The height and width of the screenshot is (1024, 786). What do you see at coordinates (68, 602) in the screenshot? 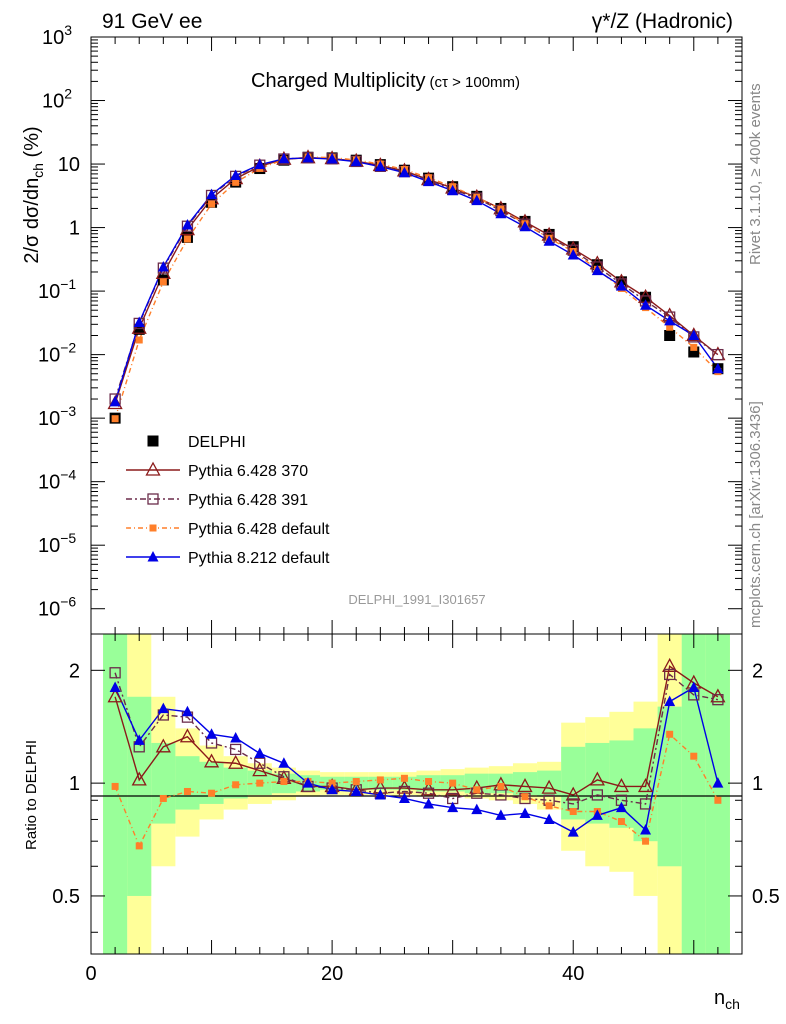
I see `tick-exponent: −6` at bounding box center [68, 602].